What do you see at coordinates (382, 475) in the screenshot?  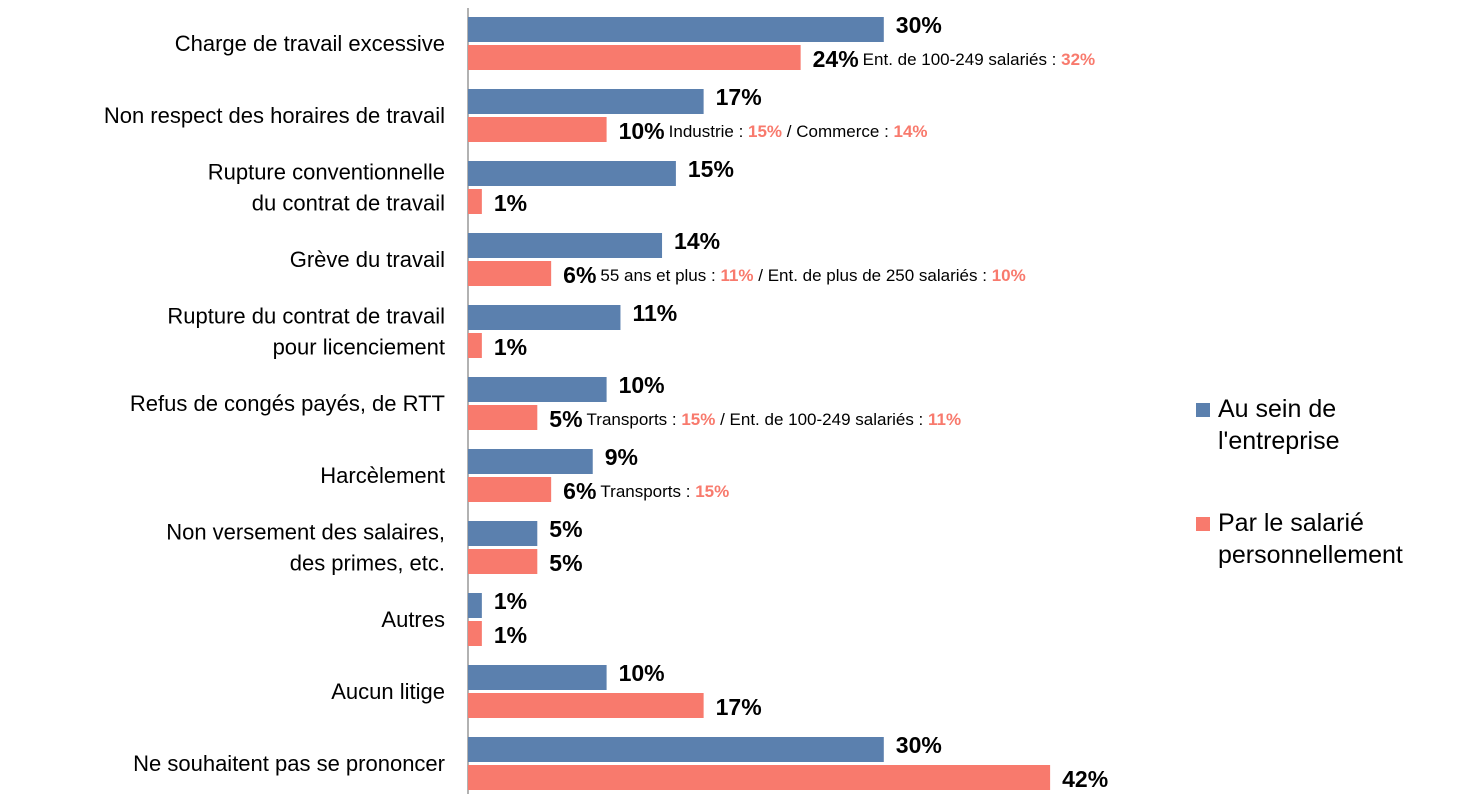 I see `category-label: Harcèlement` at bounding box center [382, 475].